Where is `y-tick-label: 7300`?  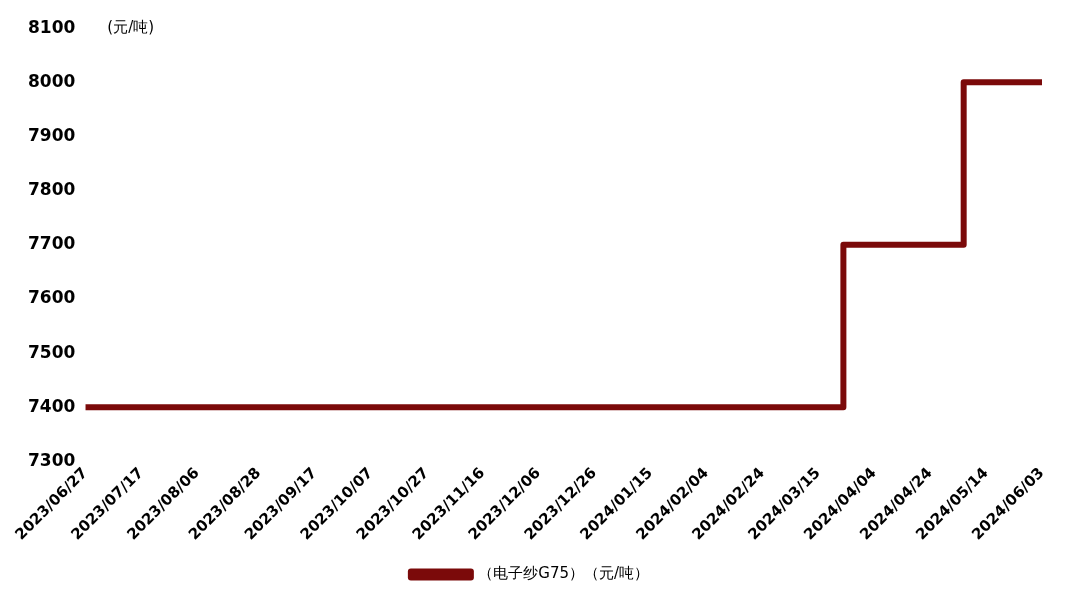 y-tick-label: 7300 is located at coordinates (51, 459).